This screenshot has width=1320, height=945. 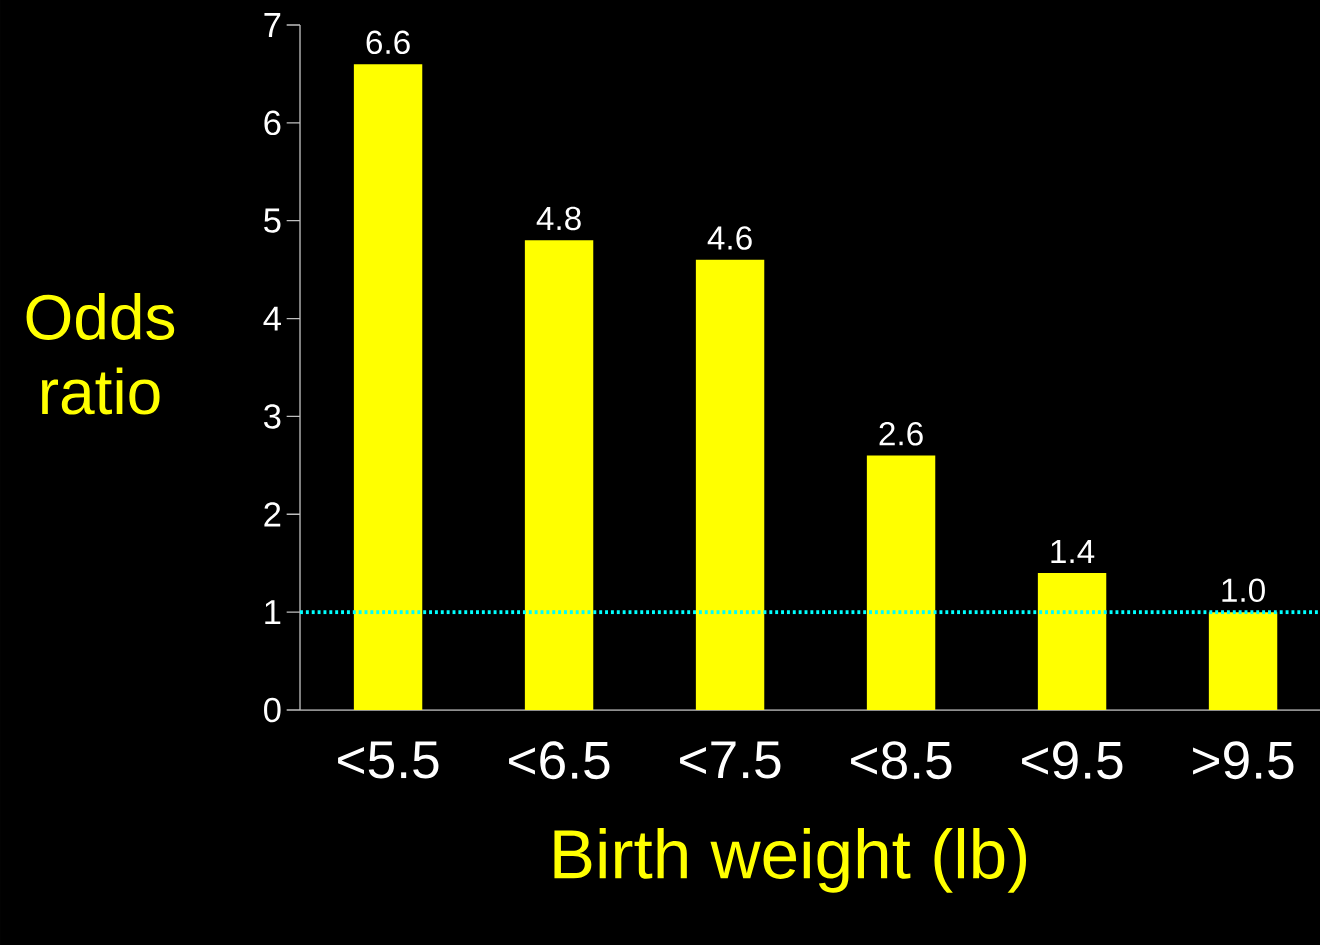 What do you see at coordinates (388, 760) in the screenshot?
I see `x-tick-label: <5.5` at bounding box center [388, 760].